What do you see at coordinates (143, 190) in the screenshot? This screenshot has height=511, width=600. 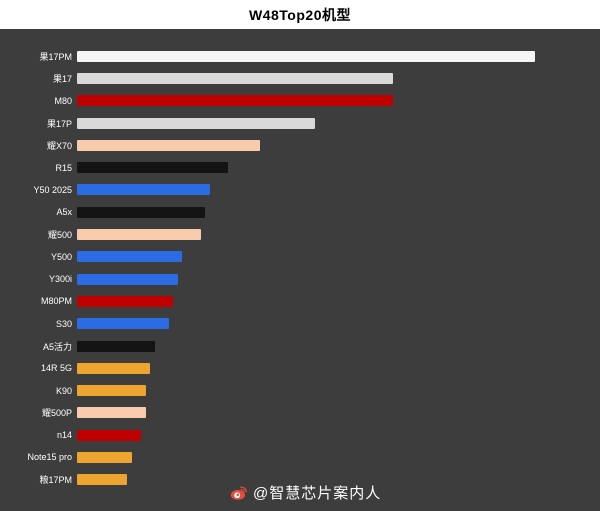 I see `bar-Y50 2025` at bounding box center [143, 190].